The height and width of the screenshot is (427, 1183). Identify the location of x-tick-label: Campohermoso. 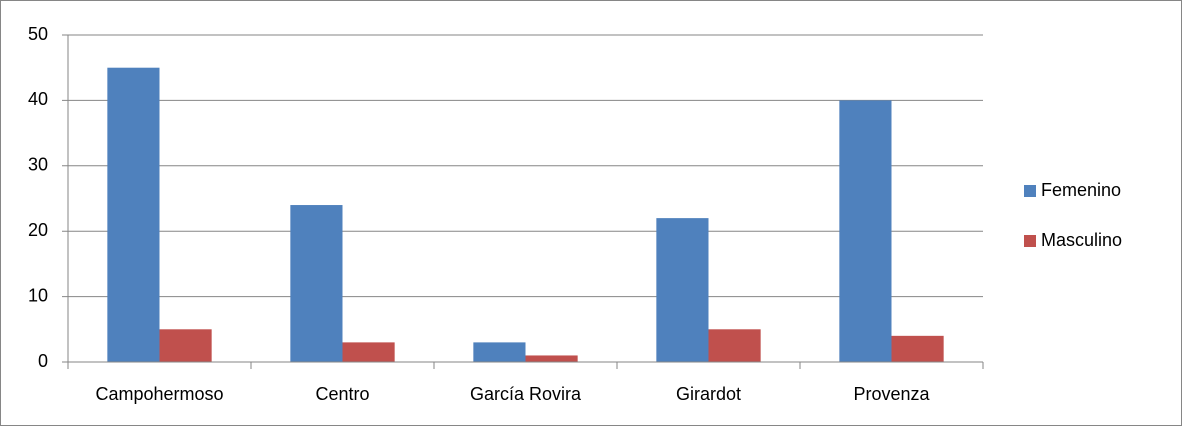
(159, 394).